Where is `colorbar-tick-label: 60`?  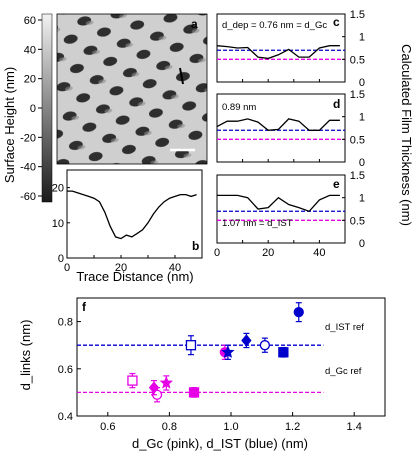
colorbar-tick-label: 60 is located at coordinates (30, 21).